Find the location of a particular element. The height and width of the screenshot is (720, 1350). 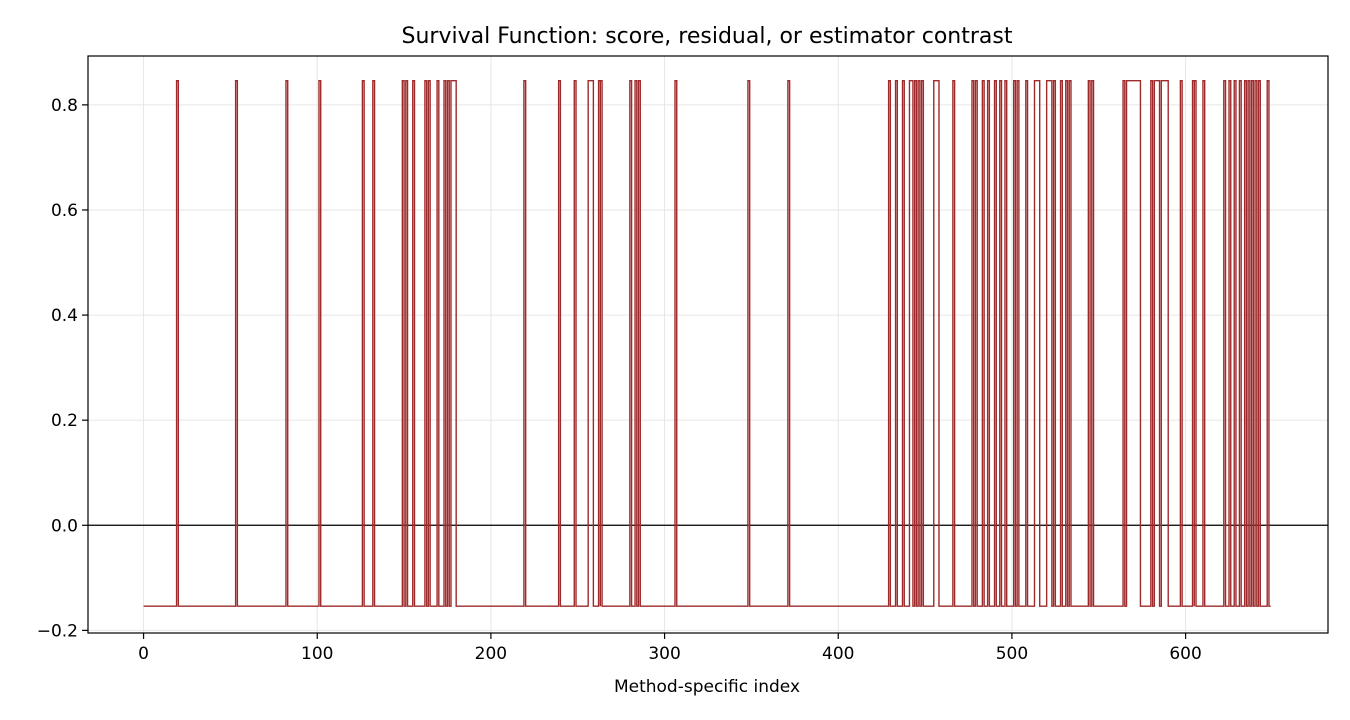

y-tick-label: −0.2 is located at coordinates (57, 631).